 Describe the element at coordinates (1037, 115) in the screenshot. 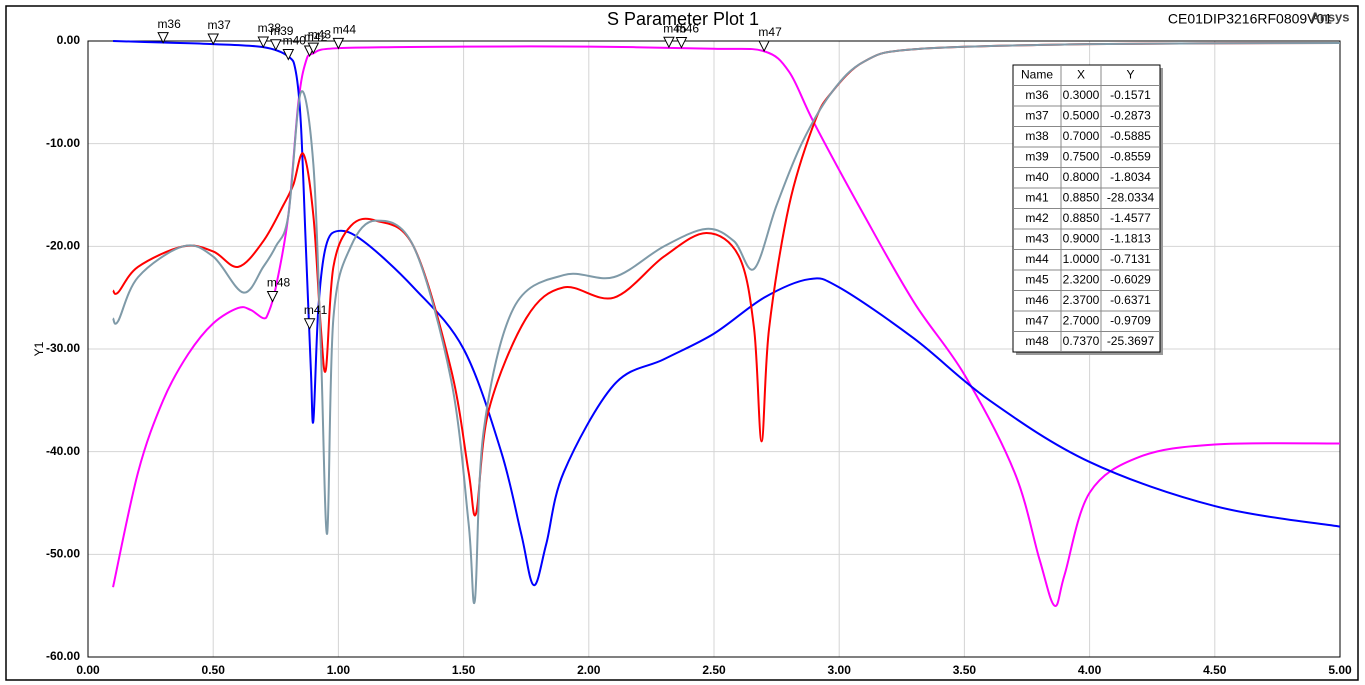

I see `table-cell: m37` at that location.